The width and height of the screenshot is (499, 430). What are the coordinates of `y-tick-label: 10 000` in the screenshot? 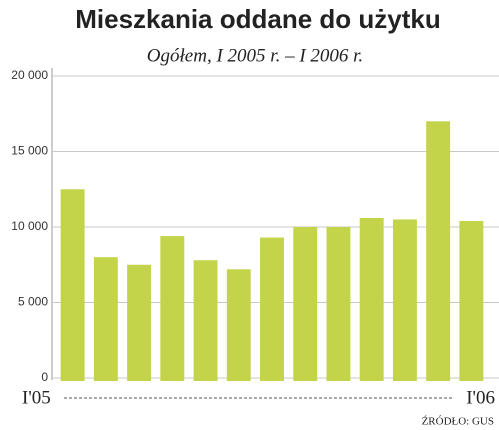 It's located at (29, 226).